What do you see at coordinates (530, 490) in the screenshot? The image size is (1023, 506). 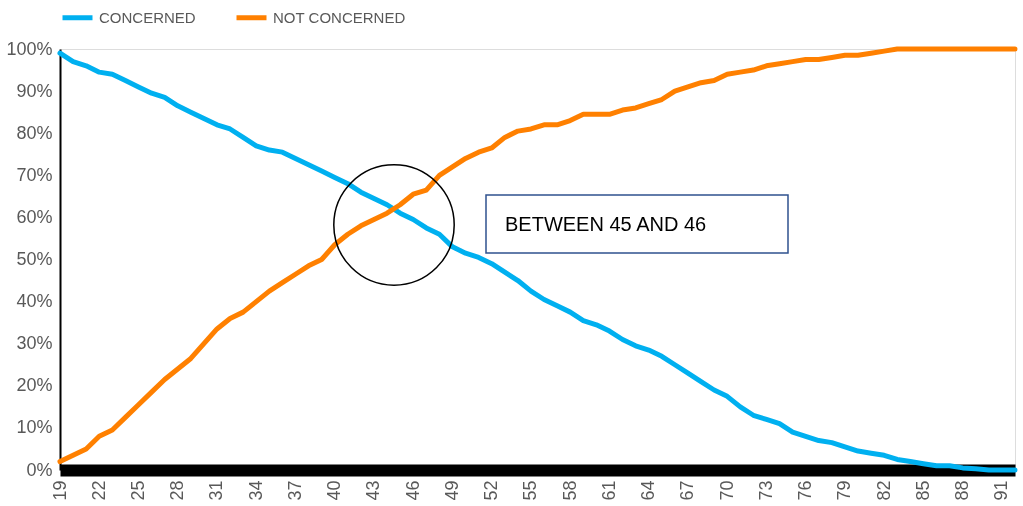 I see `x-tick-label: 55` at bounding box center [530, 490].